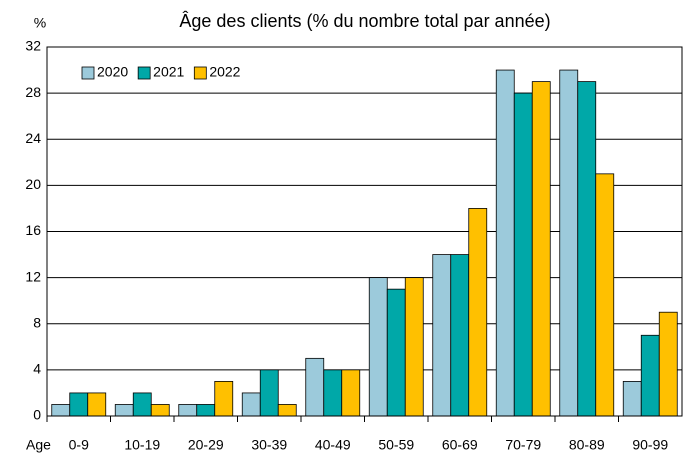 The height and width of the screenshot is (459, 693). What do you see at coordinates (168, 72) in the screenshot?
I see `legend-label: 2021` at bounding box center [168, 72].